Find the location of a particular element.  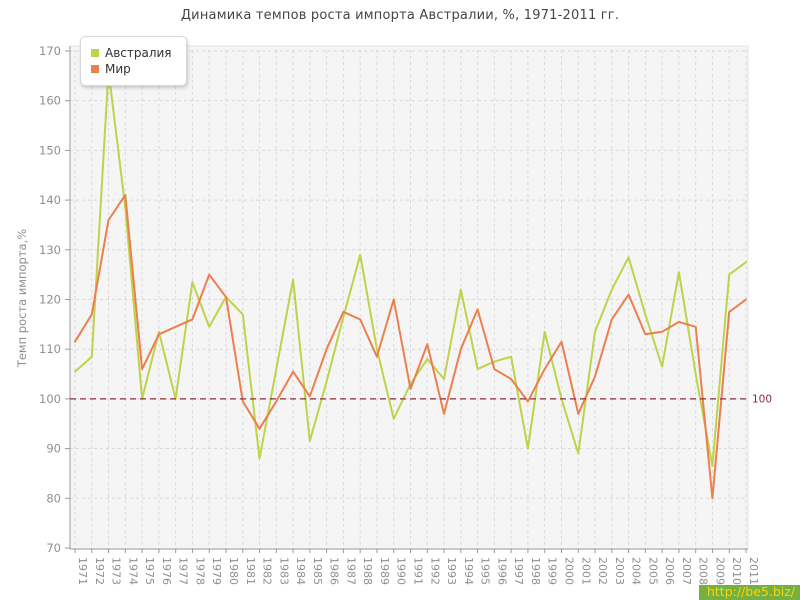

x-tick-label: 1989 is located at coordinates (384, 571).